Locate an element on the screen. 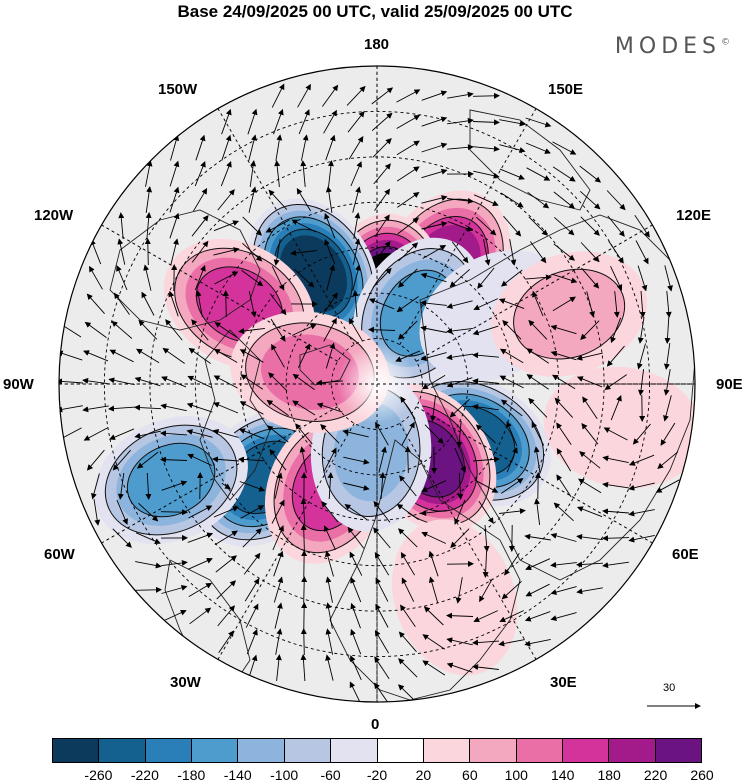  lon-label-90w: 90W is located at coordinates (18, 384).